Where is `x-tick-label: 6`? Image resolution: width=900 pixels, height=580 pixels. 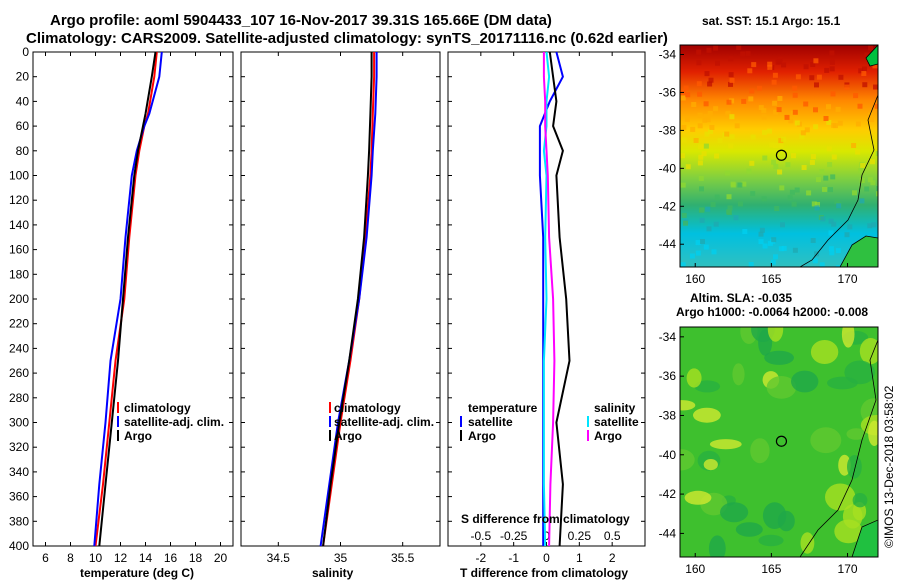 x-tick-label: 6 is located at coordinates (45, 558).